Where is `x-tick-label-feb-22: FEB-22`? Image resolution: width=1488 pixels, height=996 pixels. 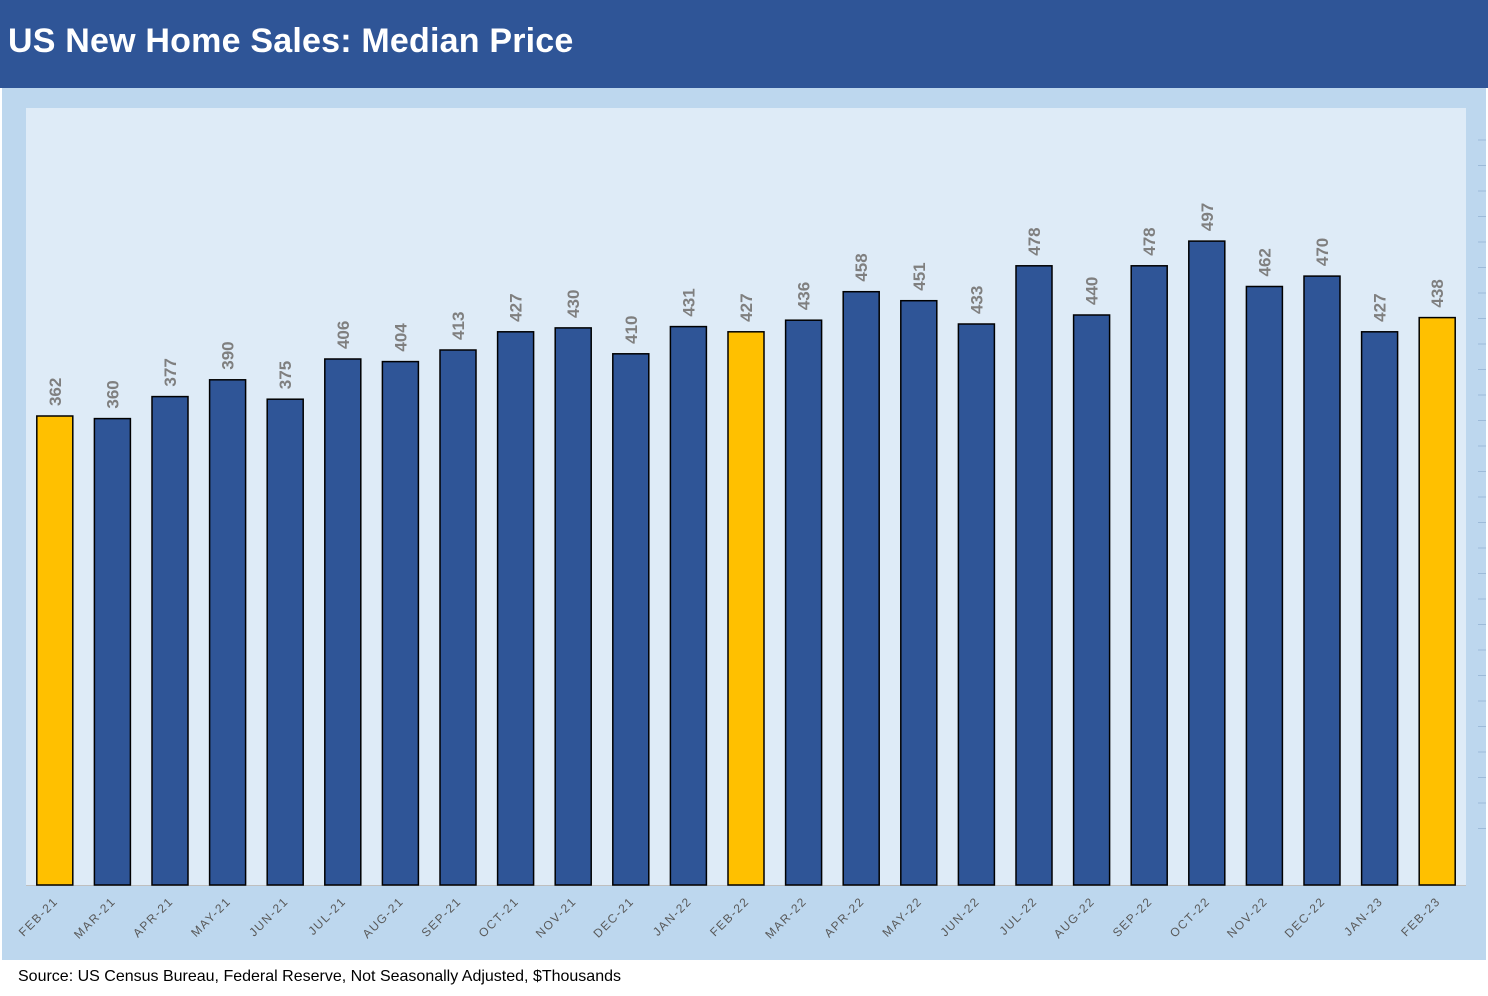
x-tick-label-feb-22: FEB-22 is located at coordinates (729, 916).